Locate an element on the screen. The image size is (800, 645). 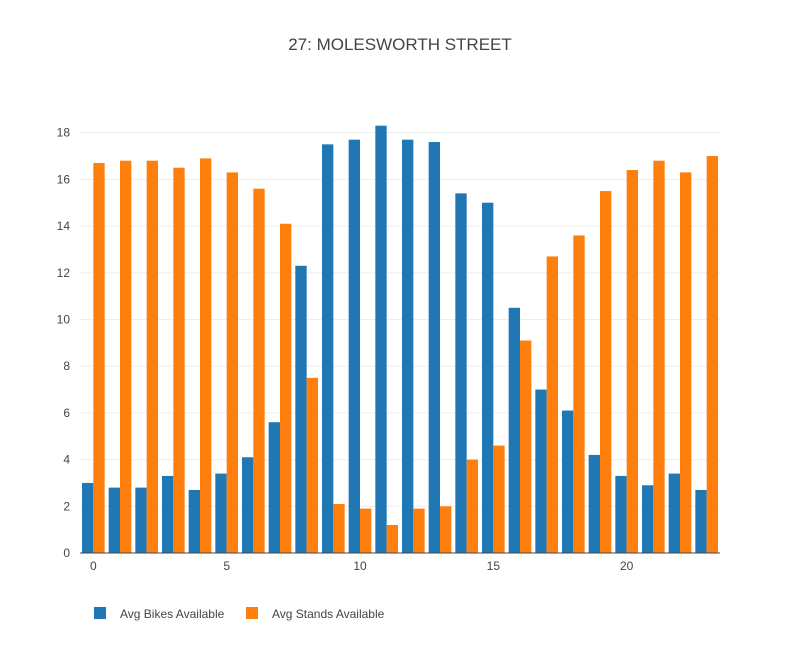
bar-series0-x0 is located at coordinates (88, 517).